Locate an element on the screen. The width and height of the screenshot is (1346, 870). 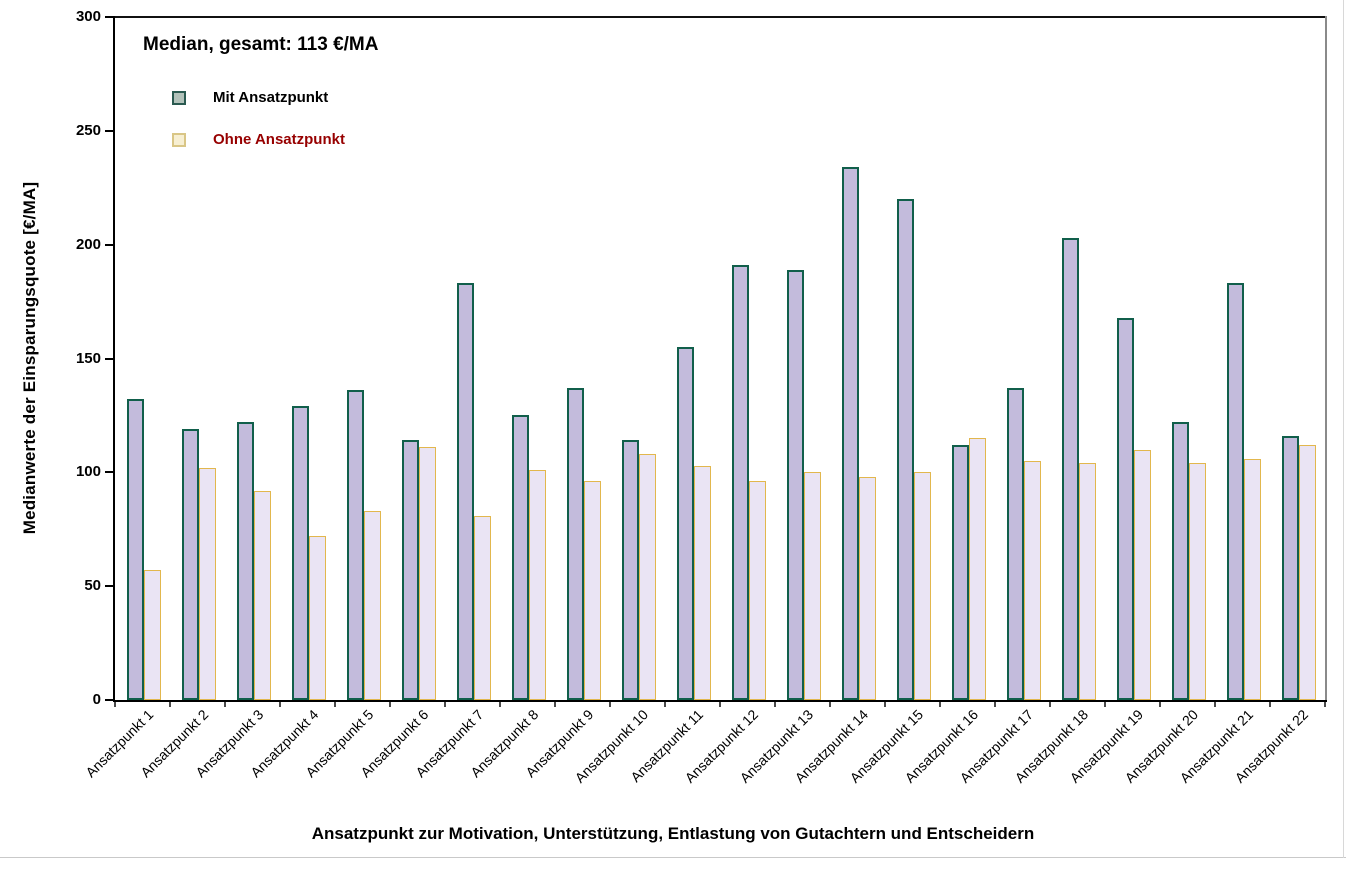
y-tick-label: 100 is located at coordinates (88, 472).